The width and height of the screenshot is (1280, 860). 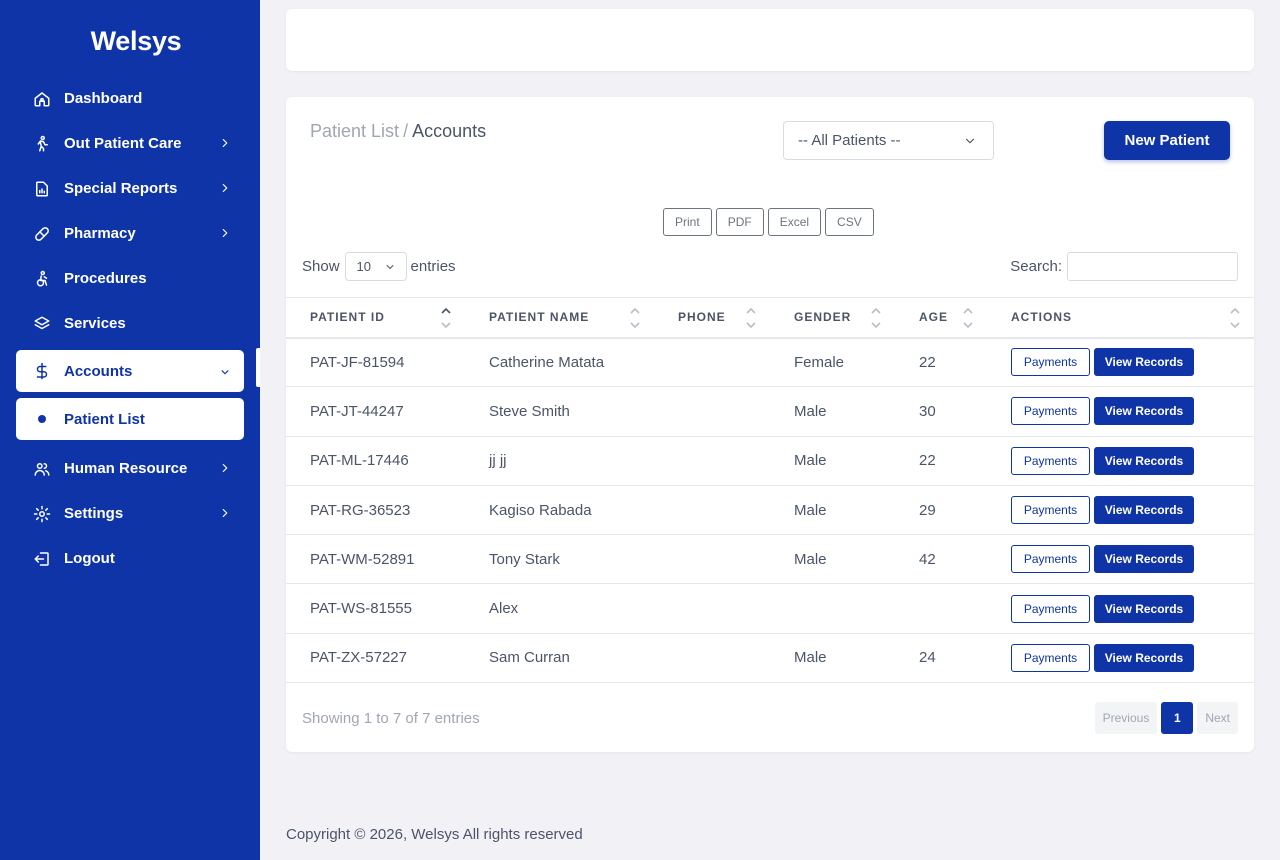 I want to click on logout-icon, so click(x=42, y=559).